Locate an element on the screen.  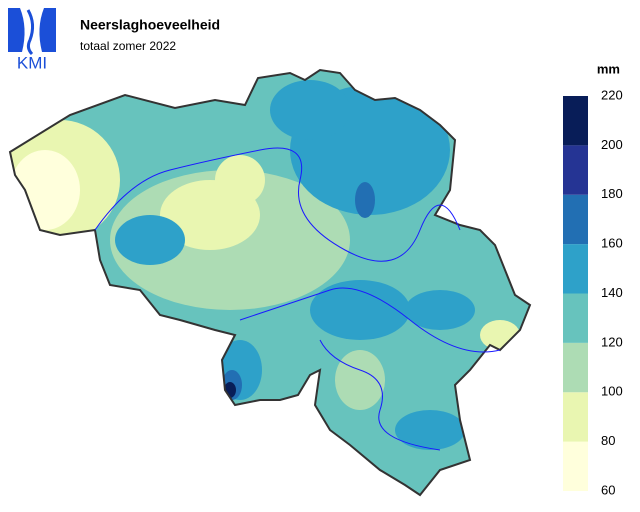
legend-tick-label: 100 is located at coordinates (612, 391).